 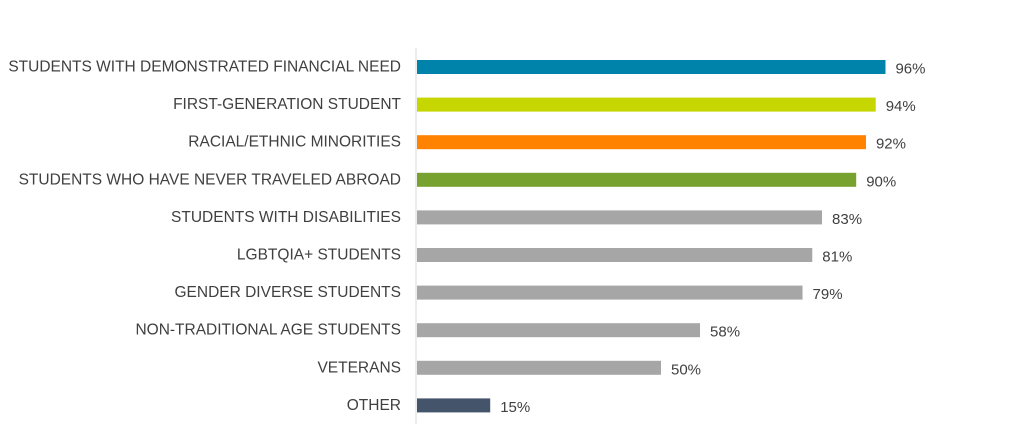 I want to click on category-label: GENDER DIVERSE STUDENTS, so click(x=287, y=292).